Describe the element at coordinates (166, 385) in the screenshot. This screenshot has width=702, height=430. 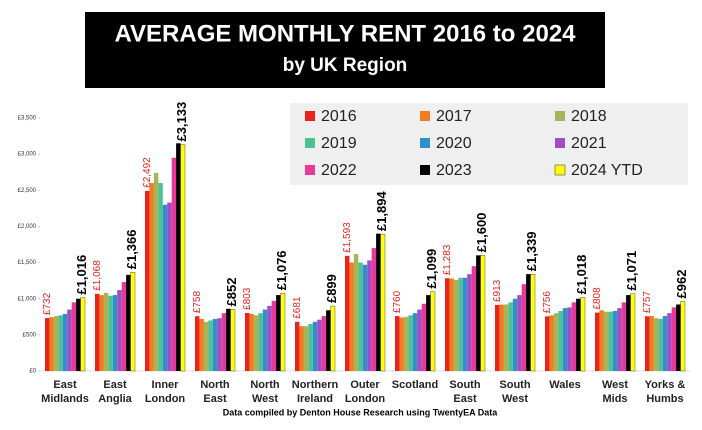
I see `x-tick-label: Inner` at that location.